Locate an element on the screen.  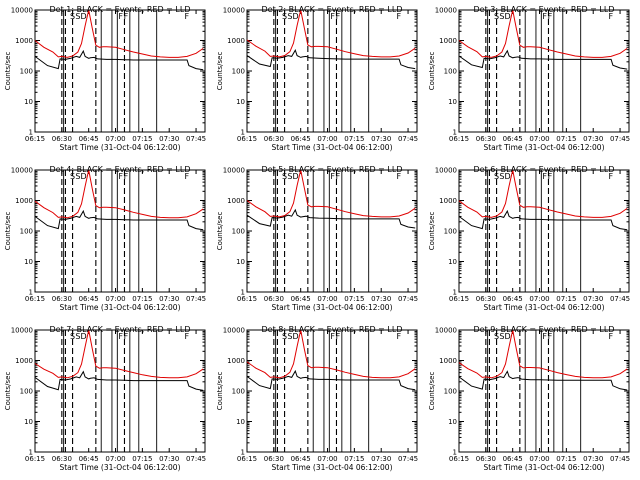
chart-title: Det 5: BLACK = Events, RED = LLD is located at coordinates (332, 169).